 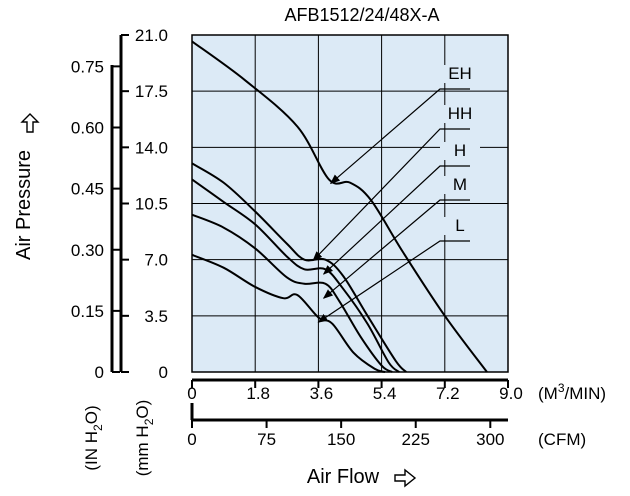 I want to click on legend-label-l: L, so click(x=459, y=225).